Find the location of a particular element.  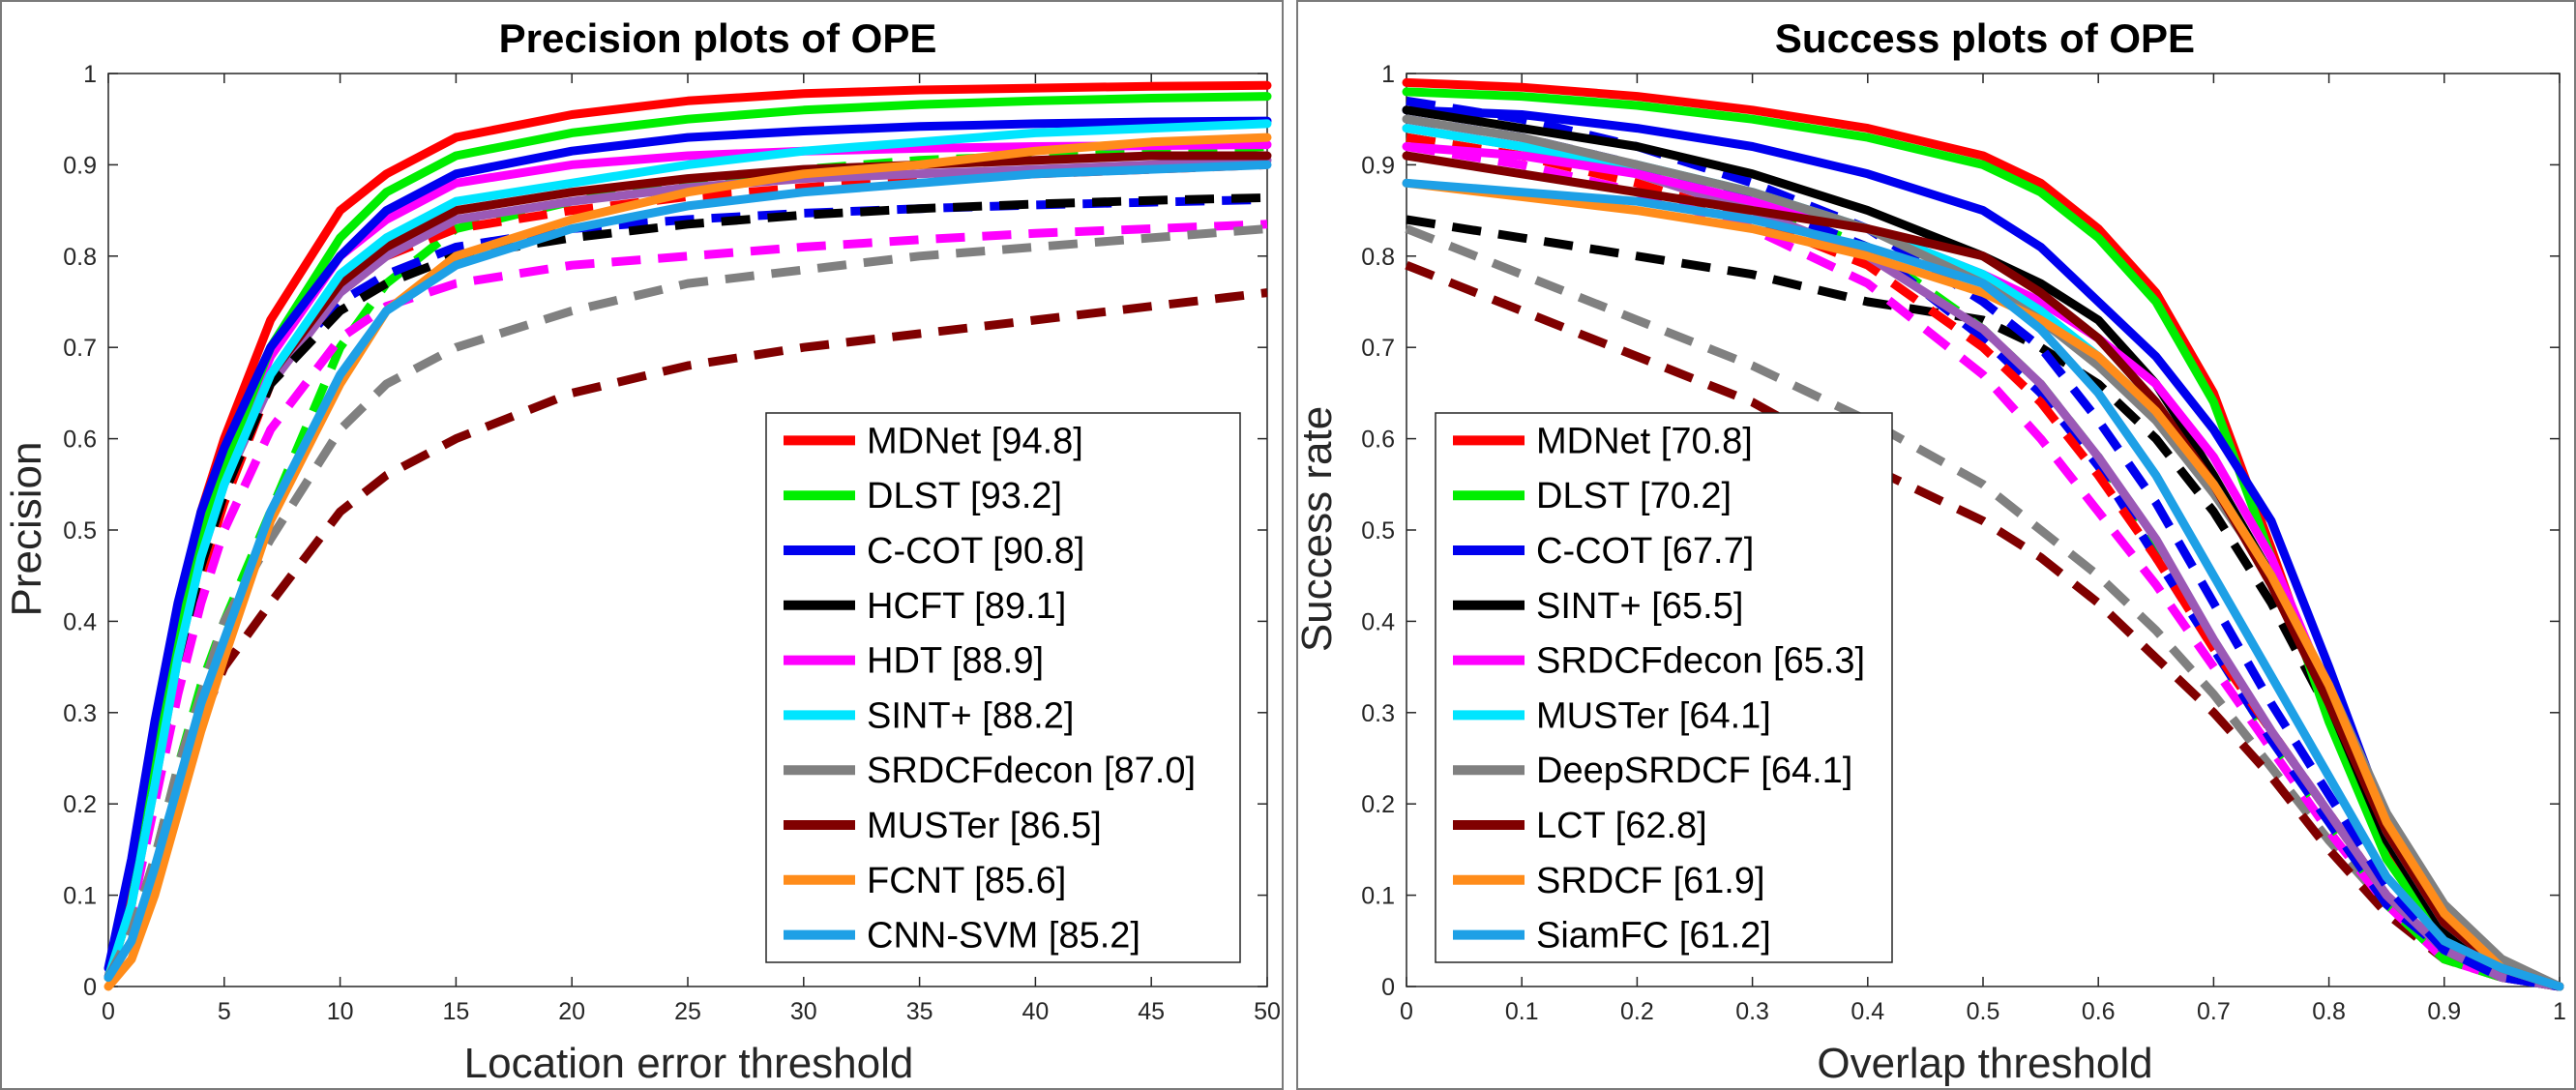

x-tick-label: 5 is located at coordinates (224, 1012).